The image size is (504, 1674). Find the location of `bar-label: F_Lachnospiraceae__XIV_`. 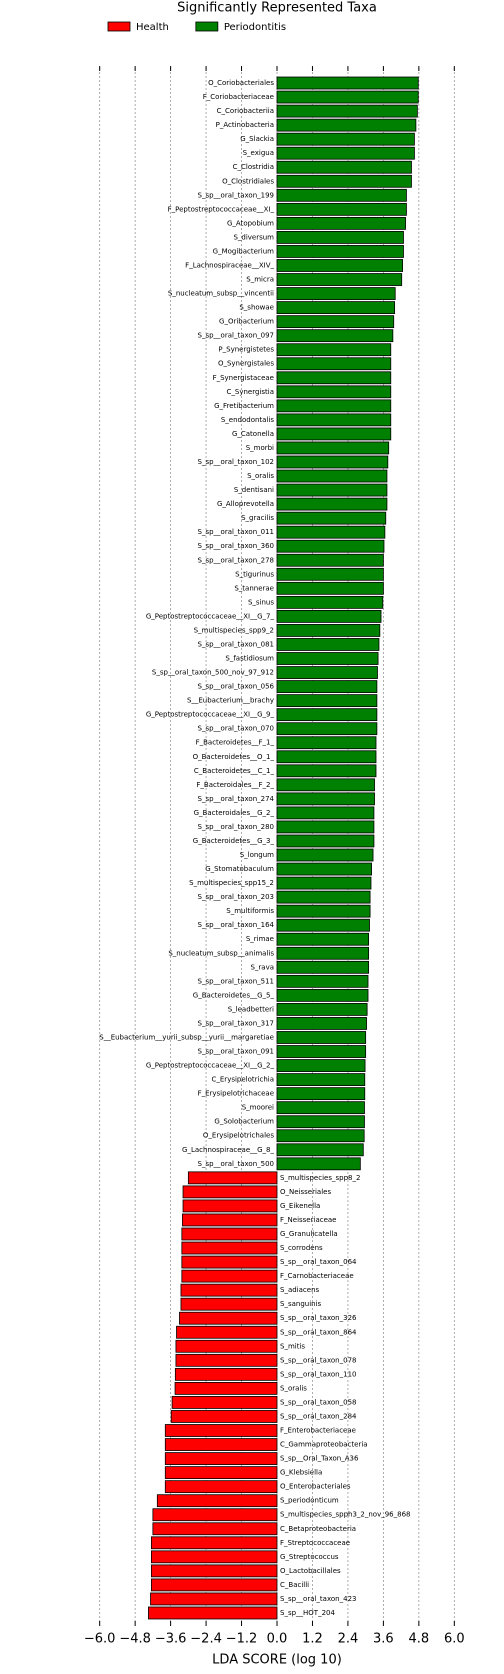

bar-label: F_Lachnospiraceae__XIV_ is located at coordinates (229, 265).